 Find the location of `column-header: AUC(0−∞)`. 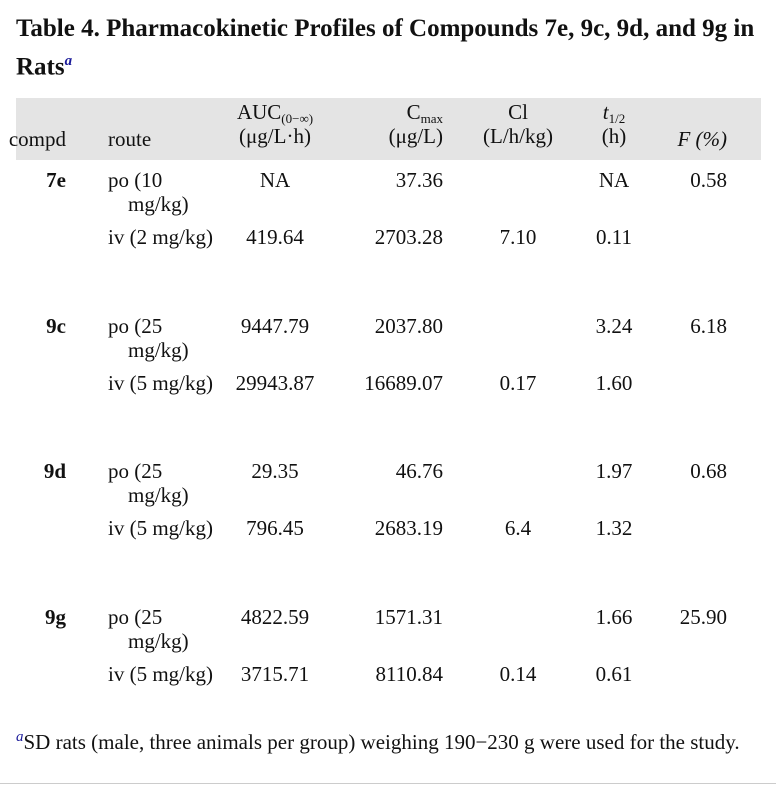

column-header: AUC(0−∞) is located at coordinates (275, 115).